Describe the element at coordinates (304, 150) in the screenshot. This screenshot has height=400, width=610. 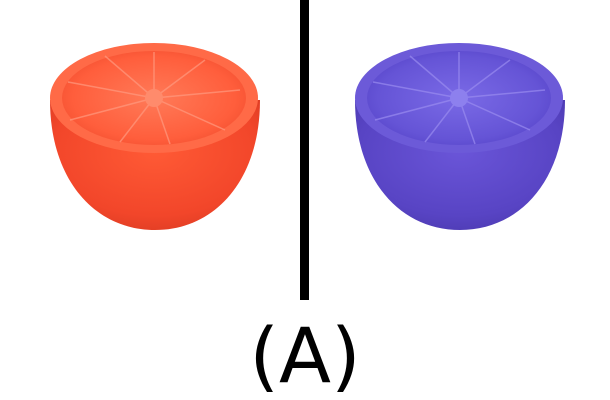
I see `vertical-divider` at that location.